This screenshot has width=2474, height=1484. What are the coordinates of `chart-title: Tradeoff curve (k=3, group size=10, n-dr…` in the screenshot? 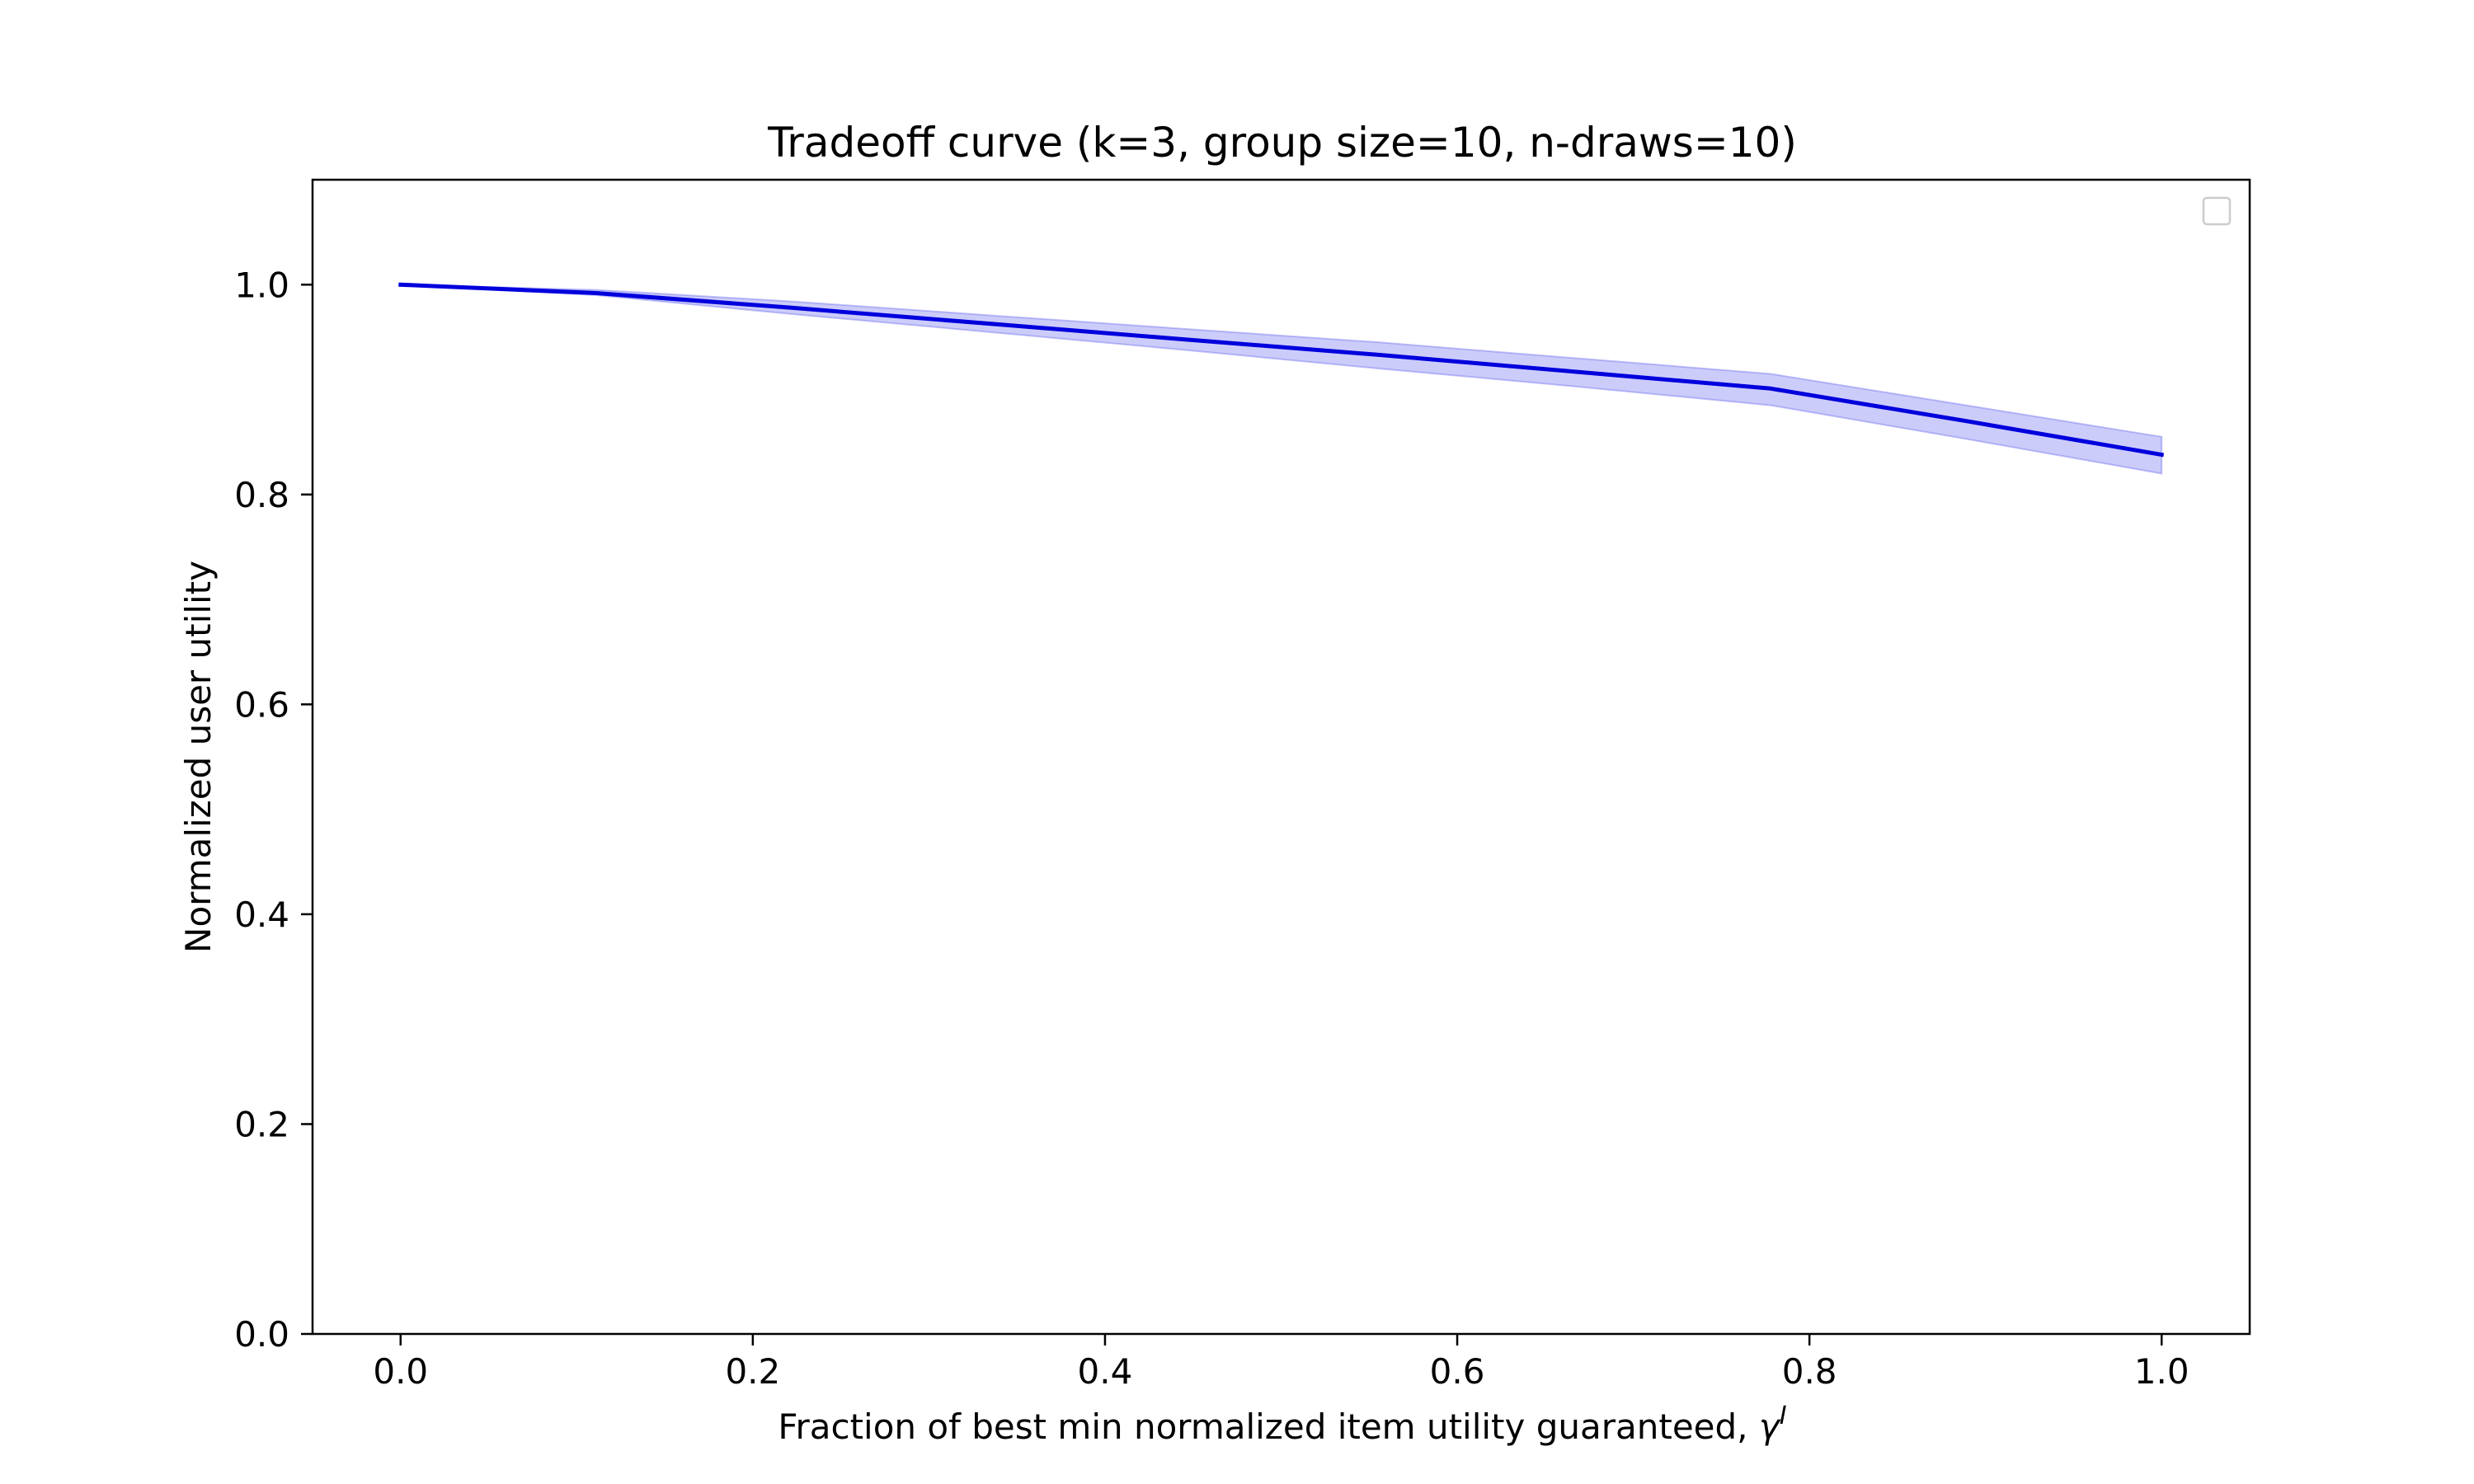 It's located at (1282, 143).